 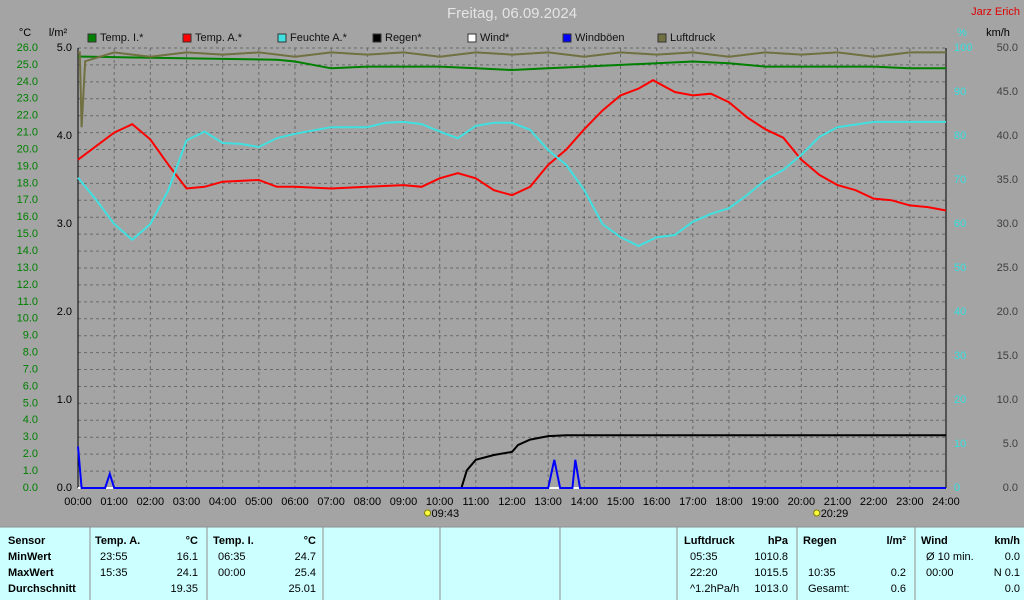 What do you see at coordinates (585, 502) in the screenshot?
I see `x-tick-label: 14:00` at bounding box center [585, 502].